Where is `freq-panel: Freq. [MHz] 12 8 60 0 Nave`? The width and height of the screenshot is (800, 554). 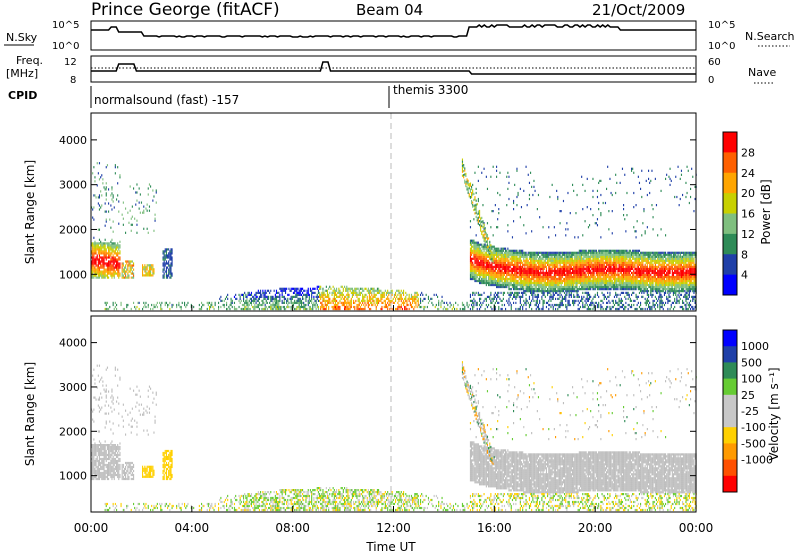 freq-panel: Freq. [MHz] 12 8 60 0 Nave is located at coordinates (391, 70).